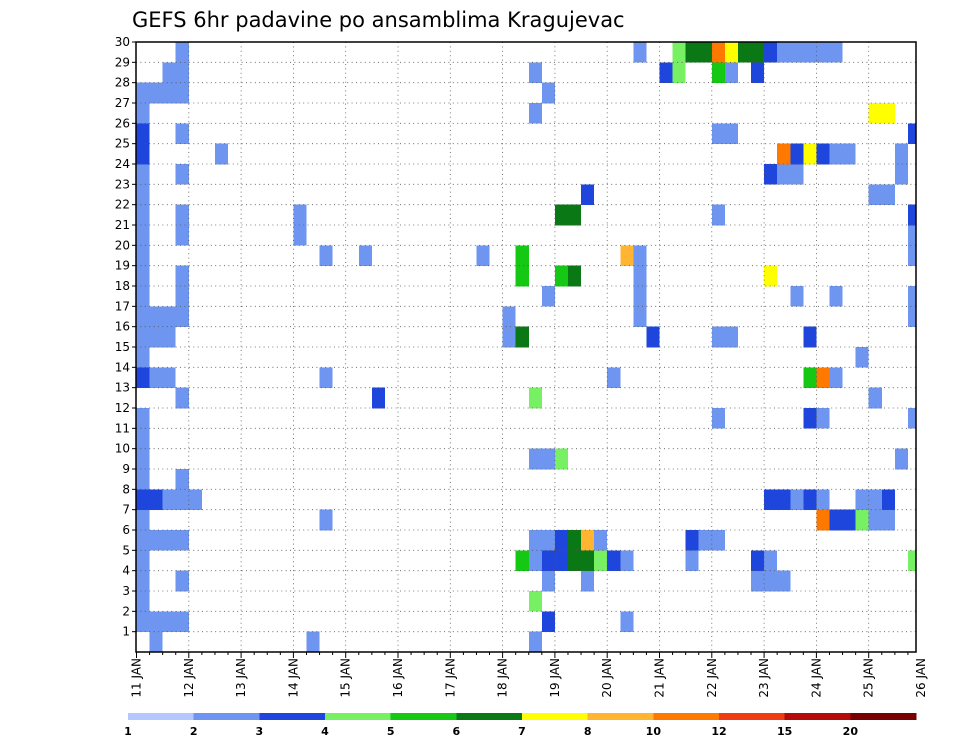  Describe the element at coordinates (260, 731) in the screenshot. I see `legend-label: 3` at that location.